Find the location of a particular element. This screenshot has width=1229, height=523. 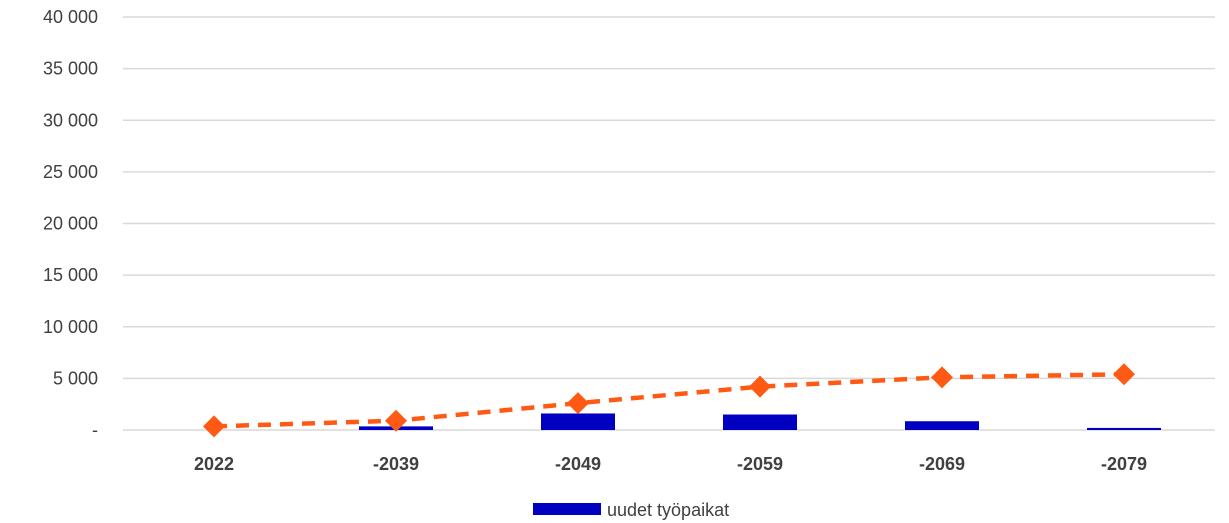

legend-swatch is located at coordinates (567, 509).